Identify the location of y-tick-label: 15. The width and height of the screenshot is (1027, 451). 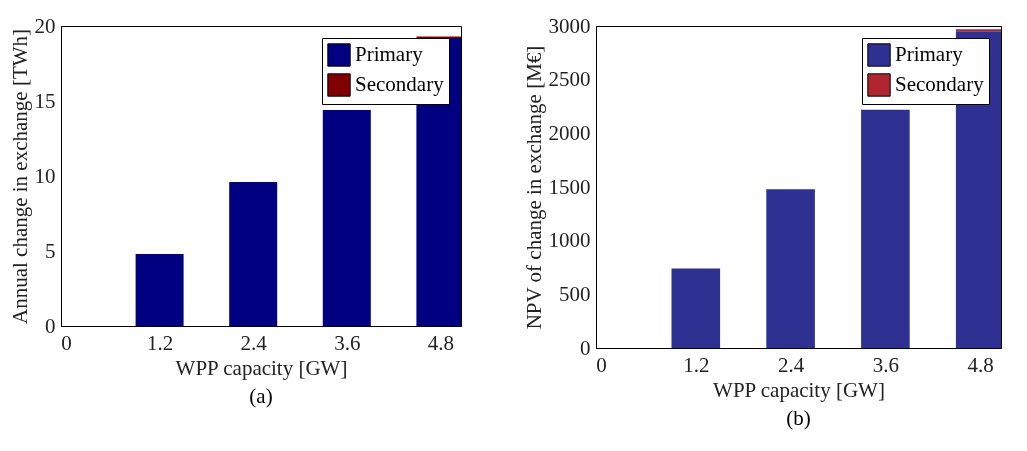
(45, 100).